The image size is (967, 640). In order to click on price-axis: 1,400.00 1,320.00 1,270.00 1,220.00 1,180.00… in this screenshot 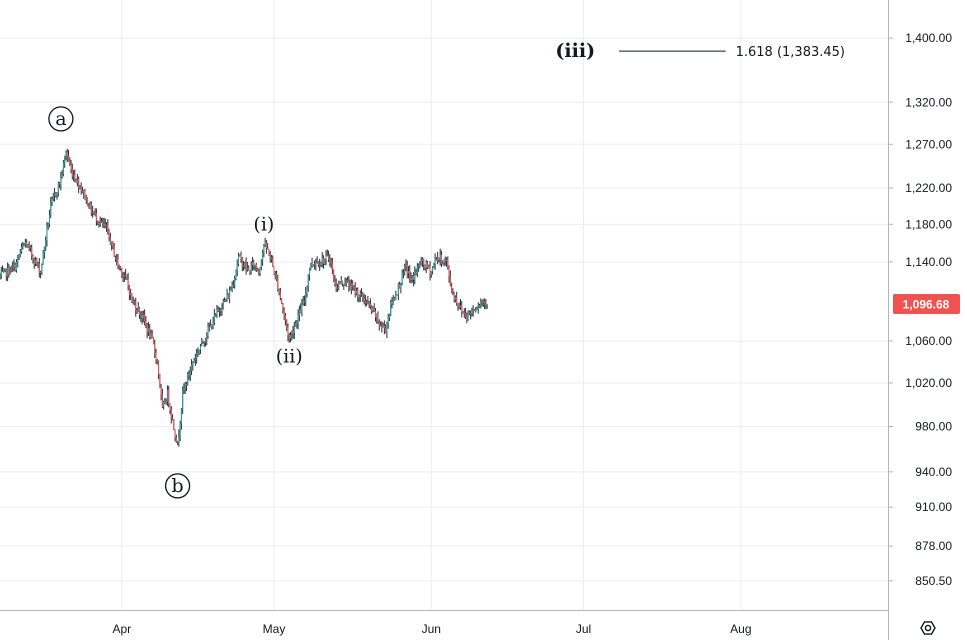, I will do `click(920, 309)`.